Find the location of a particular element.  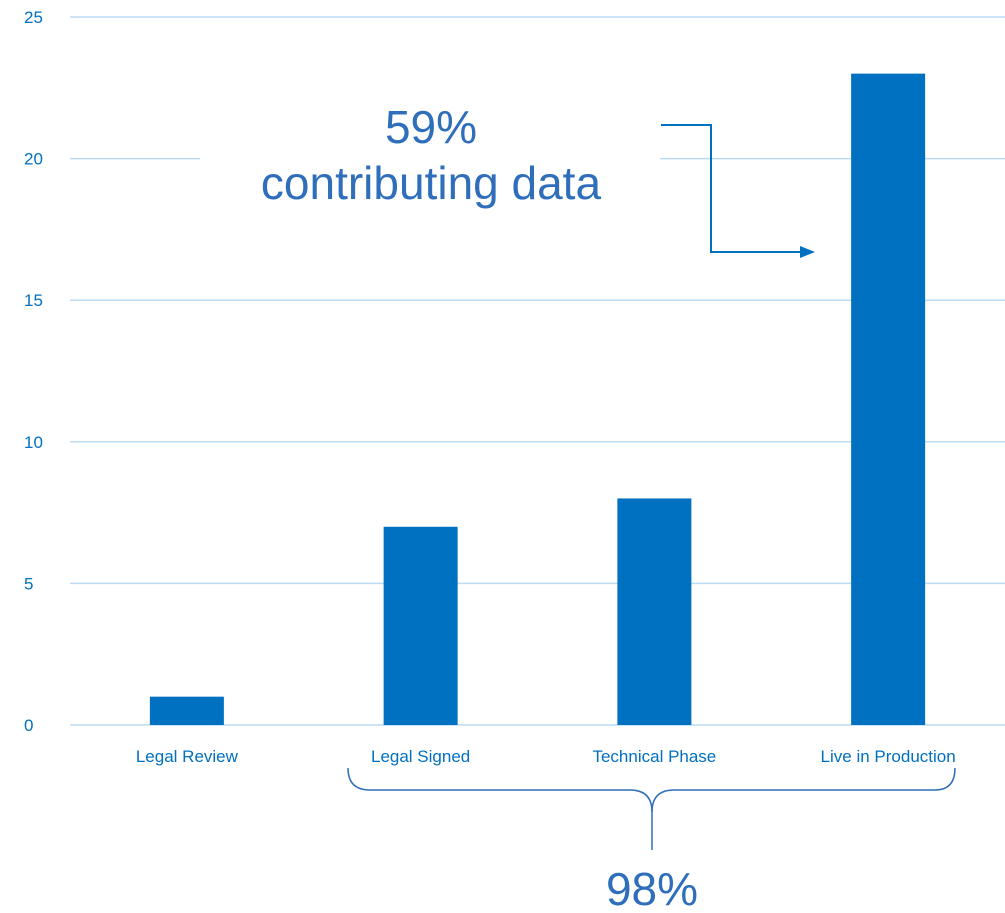

x-category-label: Legal Signed is located at coordinates (420, 756).